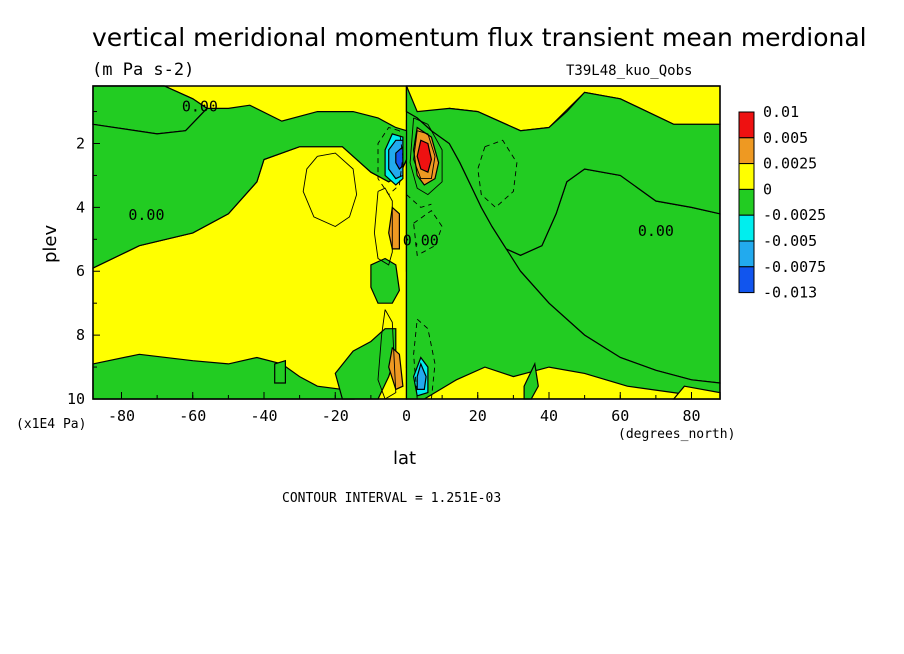 Image resolution: width=904 pixels, height=654 pixels. I want to click on contour-label-1: 0.00, so click(146, 215).